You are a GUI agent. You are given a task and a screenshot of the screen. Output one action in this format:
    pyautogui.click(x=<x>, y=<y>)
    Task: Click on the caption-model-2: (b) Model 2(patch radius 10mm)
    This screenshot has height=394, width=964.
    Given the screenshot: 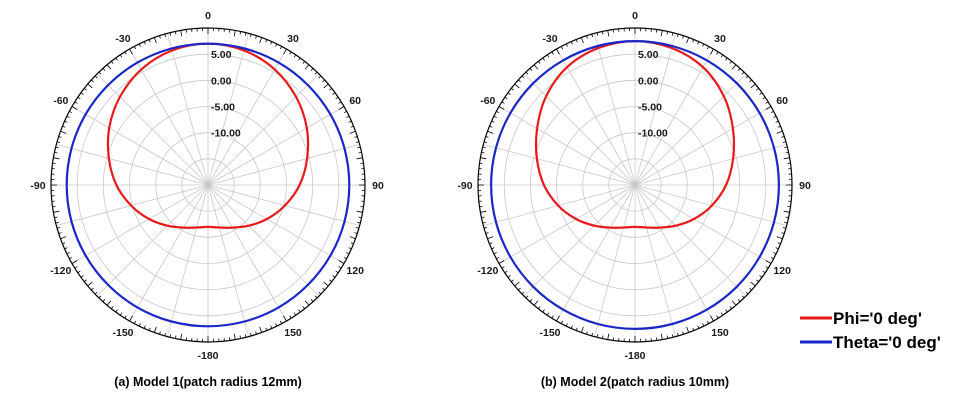 What is the action you would take?
    pyautogui.click(x=635, y=382)
    